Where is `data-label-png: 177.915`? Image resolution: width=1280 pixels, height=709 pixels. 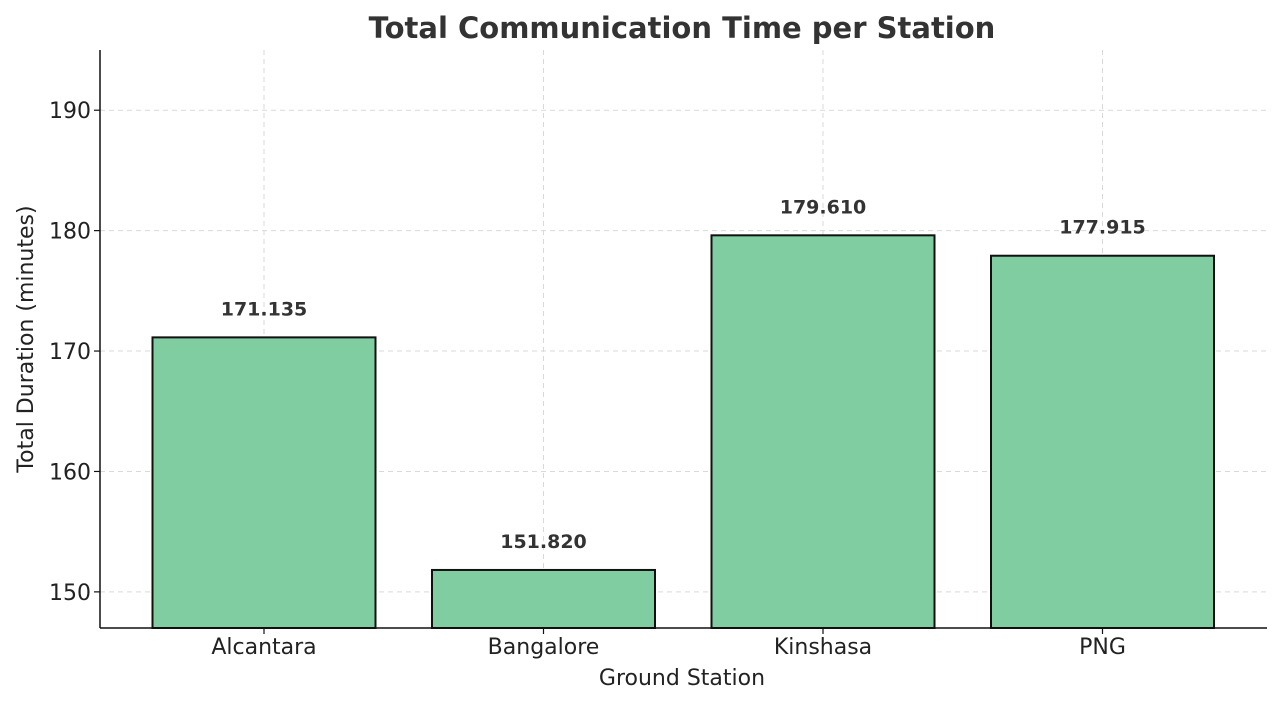 data-label-png: 177.915 is located at coordinates (1102, 228).